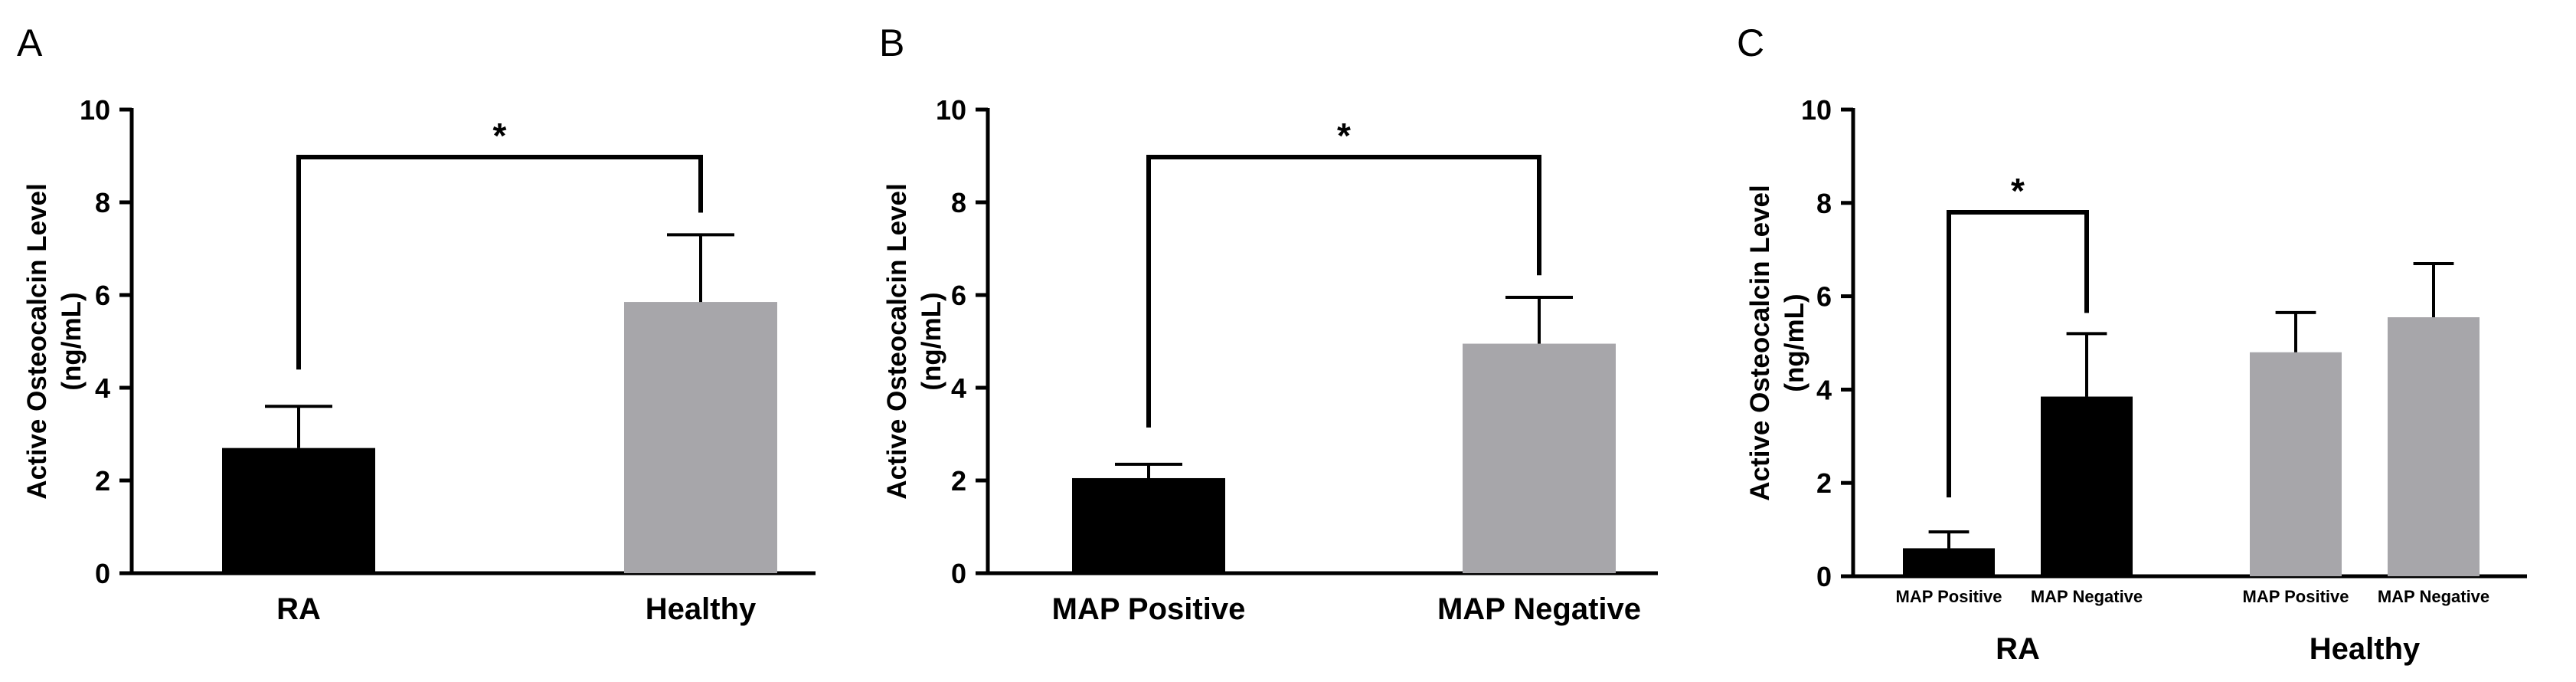 The width and height of the screenshot is (2576, 682). What do you see at coordinates (1750, 42) in the screenshot?
I see `panel-letter: C` at bounding box center [1750, 42].